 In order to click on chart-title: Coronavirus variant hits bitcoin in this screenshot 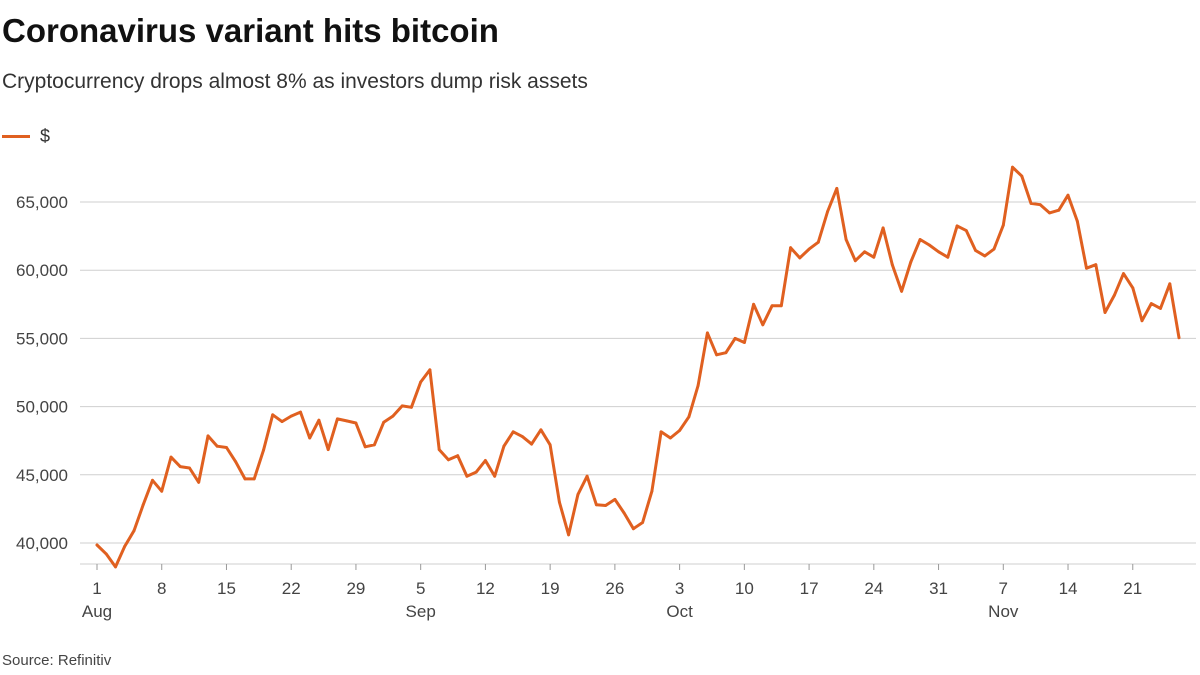, I will do `click(250, 30)`.